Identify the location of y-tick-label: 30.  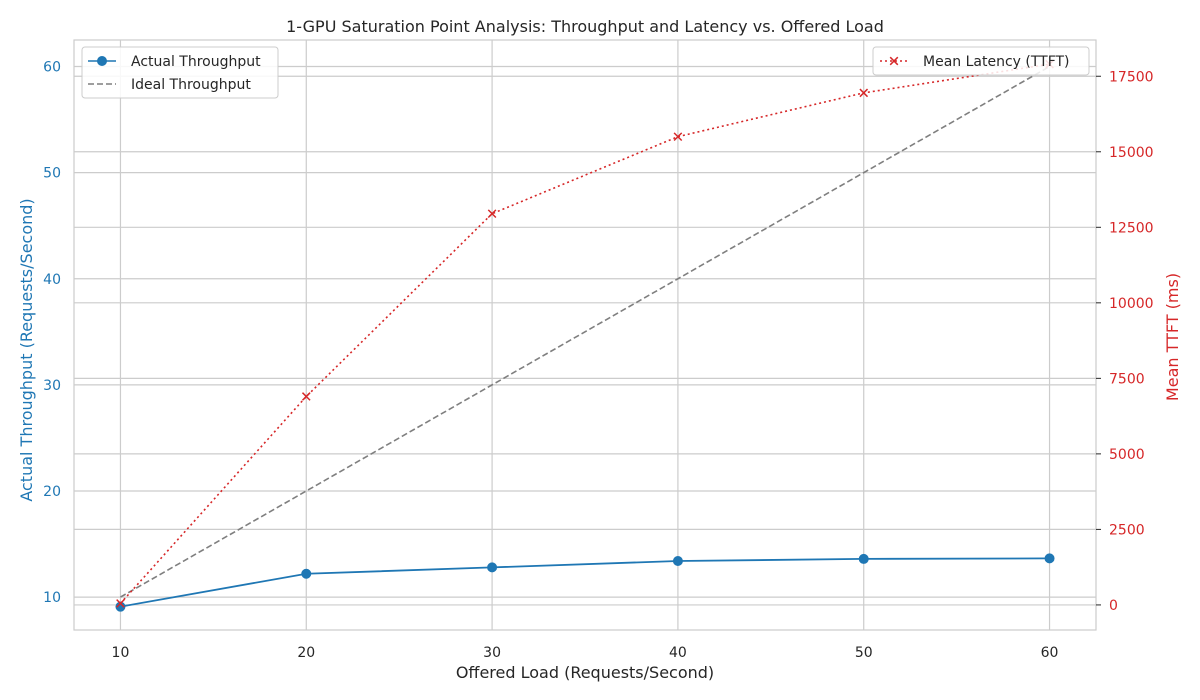
(52, 386).